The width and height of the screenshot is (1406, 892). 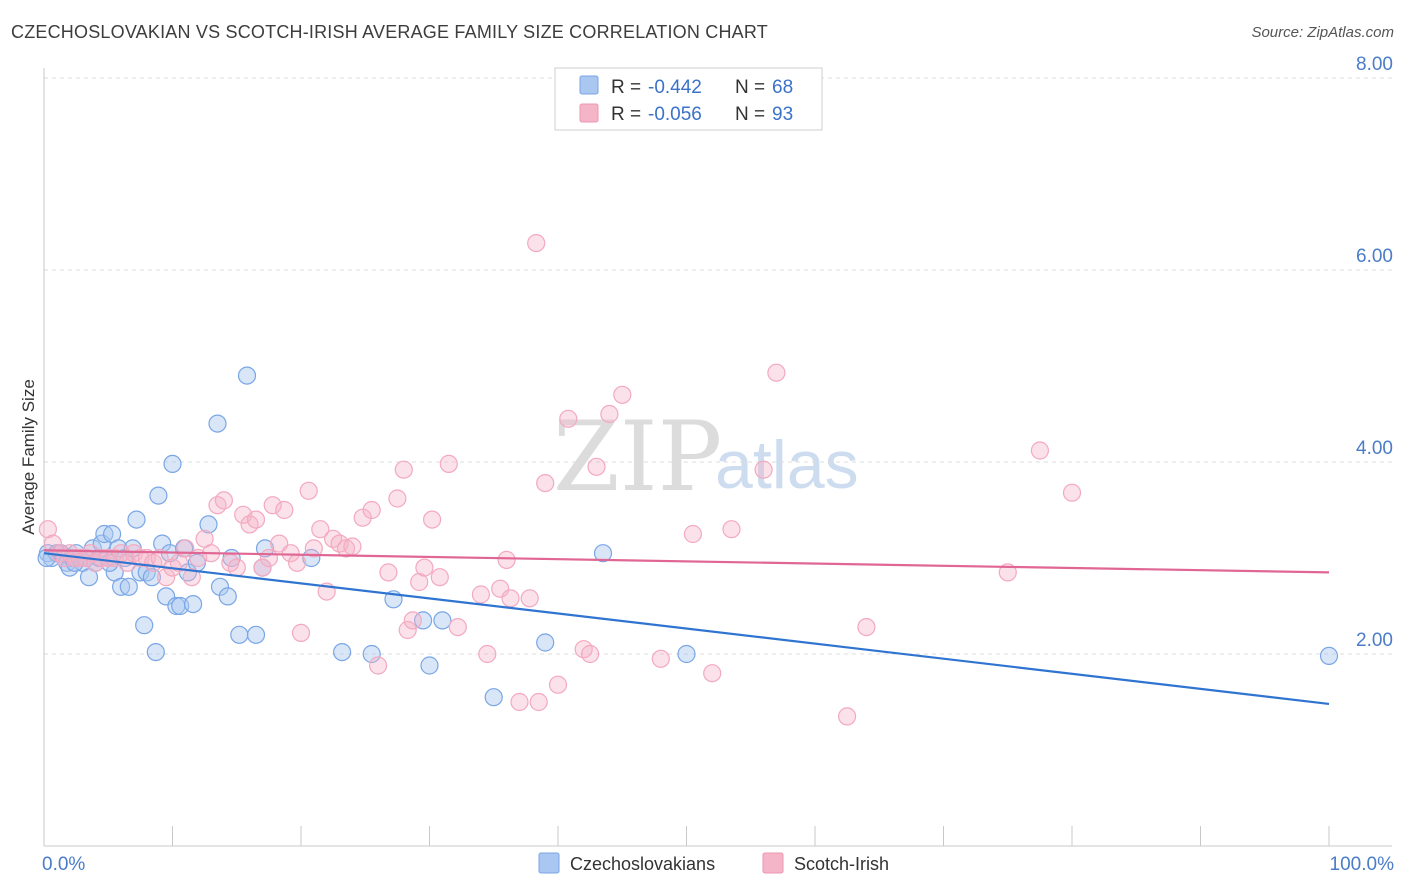 What do you see at coordinates (28, 457) in the screenshot?
I see `y-axis-label: Average Family Size` at bounding box center [28, 457].